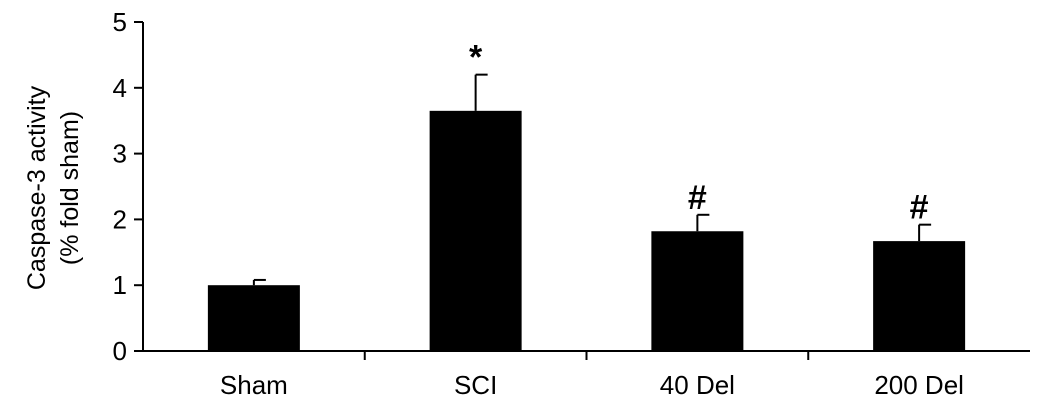 The image size is (1038, 409). Describe the element at coordinates (254, 385) in the screenshot. I see `x-tick-label-0: Sham` at that location.